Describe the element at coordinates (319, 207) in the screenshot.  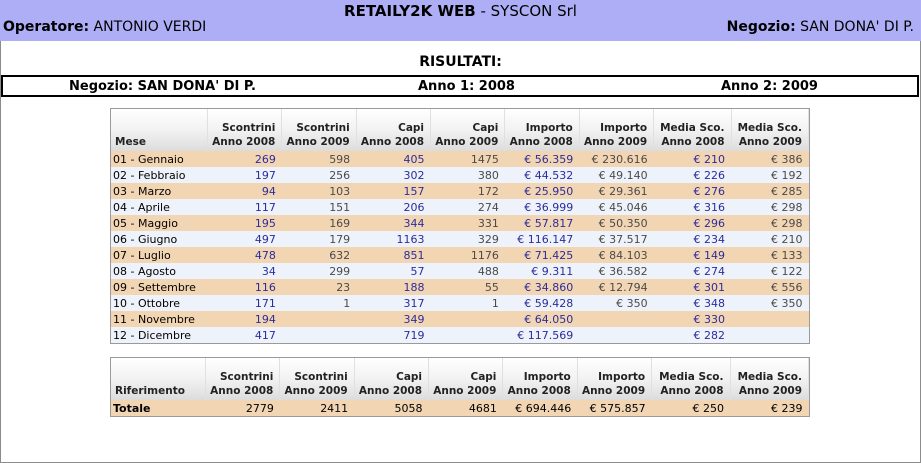
I see `table-cell: 151` at that location.